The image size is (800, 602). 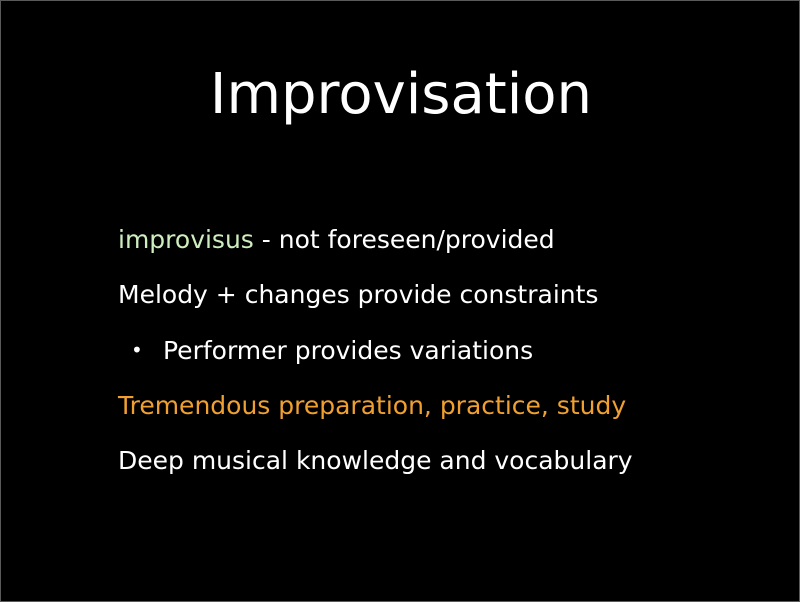 I want to click on definition-line: improvisus - not foreseen/provided, so click(x=336, y=240).